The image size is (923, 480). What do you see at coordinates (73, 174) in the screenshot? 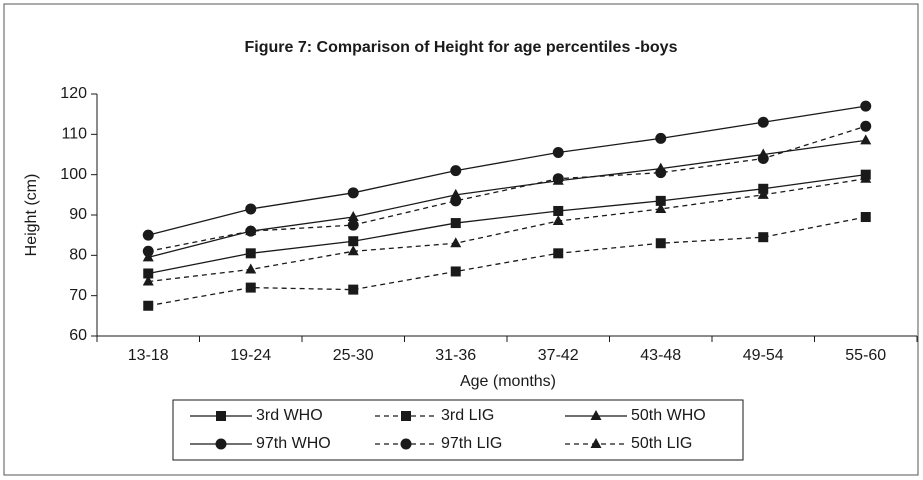
I see `y-tick-label: 100` at bounding box center [73, 174].